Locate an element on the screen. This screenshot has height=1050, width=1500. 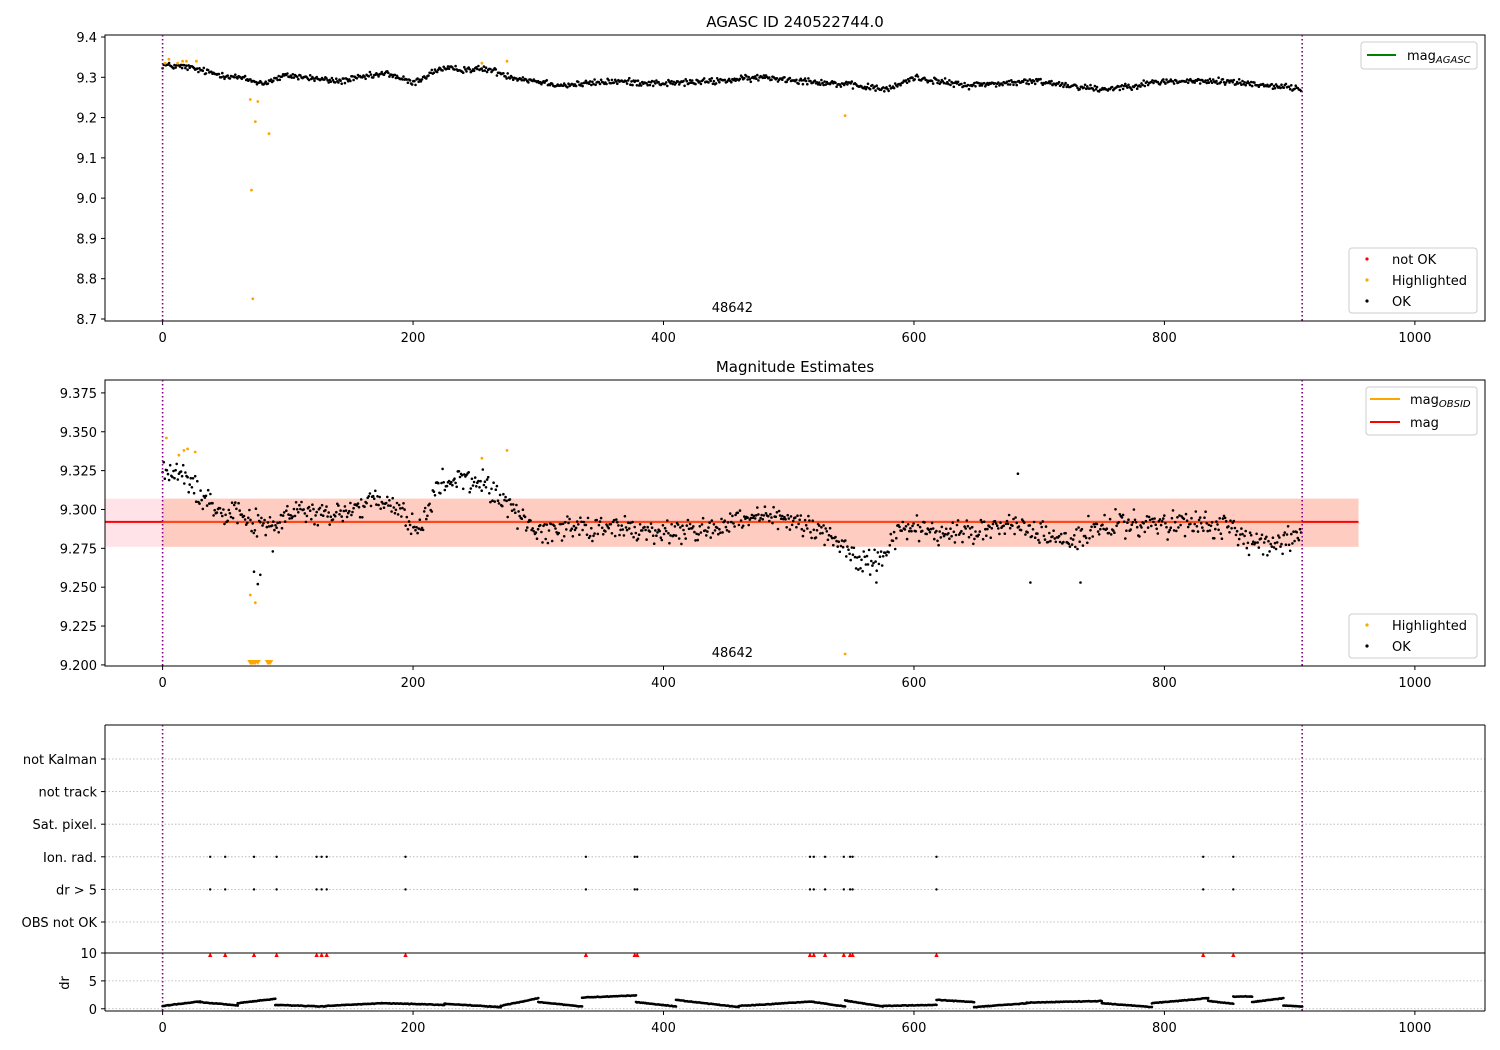
legend-label: OK is located at coordinates (1401, 647).